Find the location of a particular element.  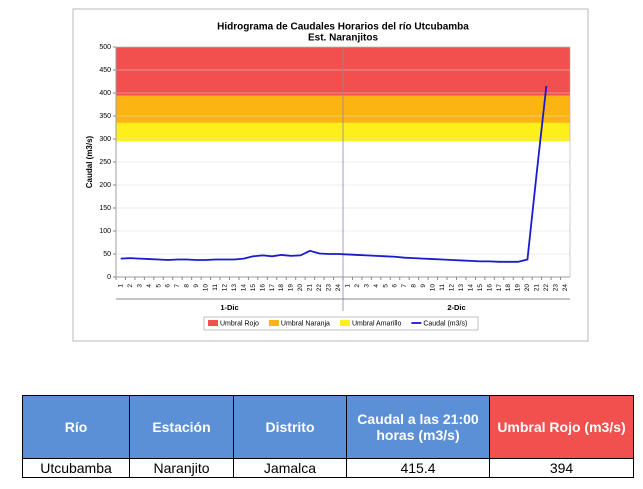

y-tick-label: 0 is located at coordinates (109, 277).